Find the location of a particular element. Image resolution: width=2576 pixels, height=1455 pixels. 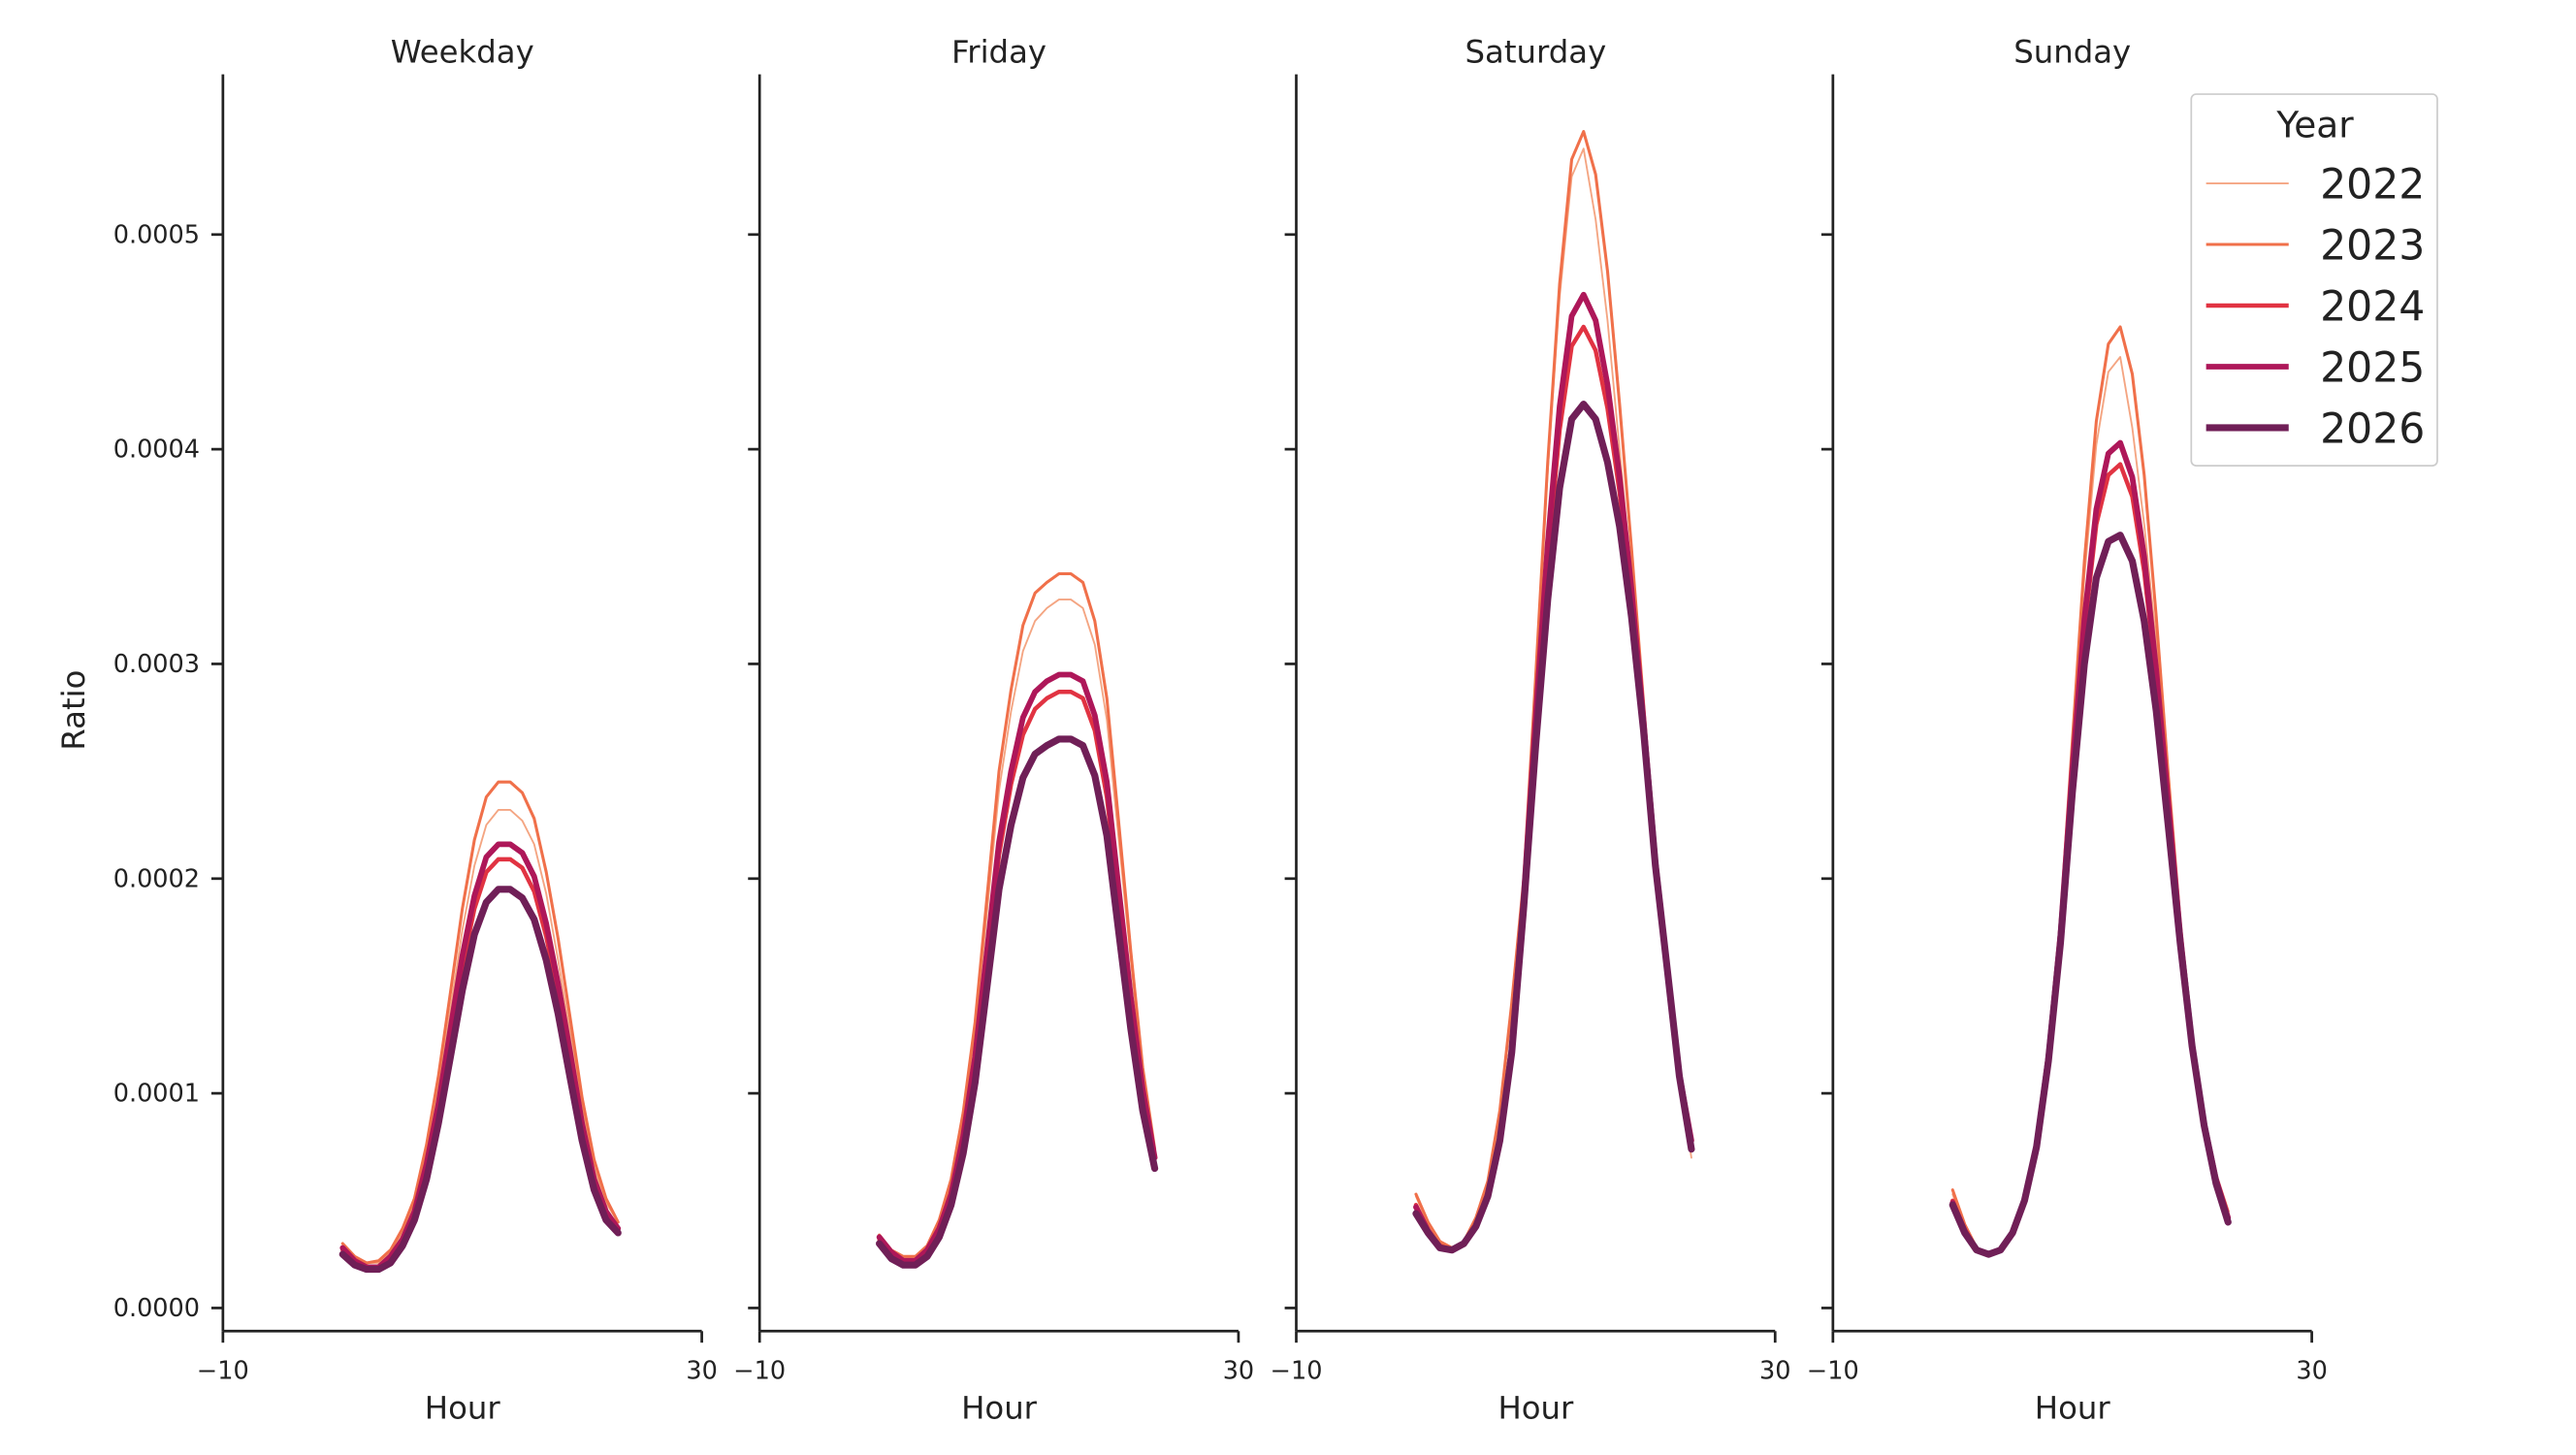

panel-title: Saturday is located at coordinates (1536, 52).